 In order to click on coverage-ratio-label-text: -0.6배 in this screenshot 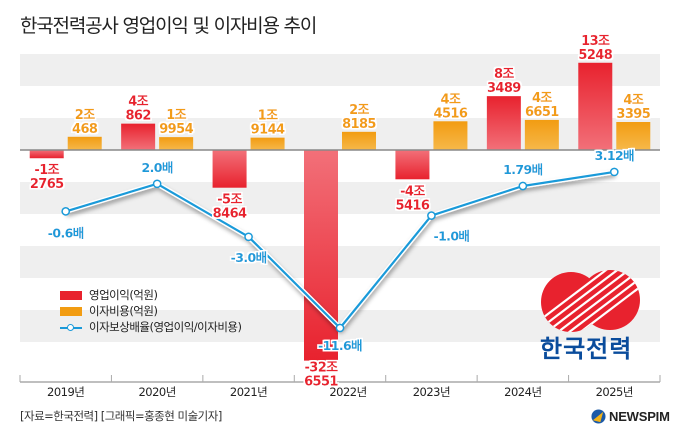, I will do `click(66, 232)`.